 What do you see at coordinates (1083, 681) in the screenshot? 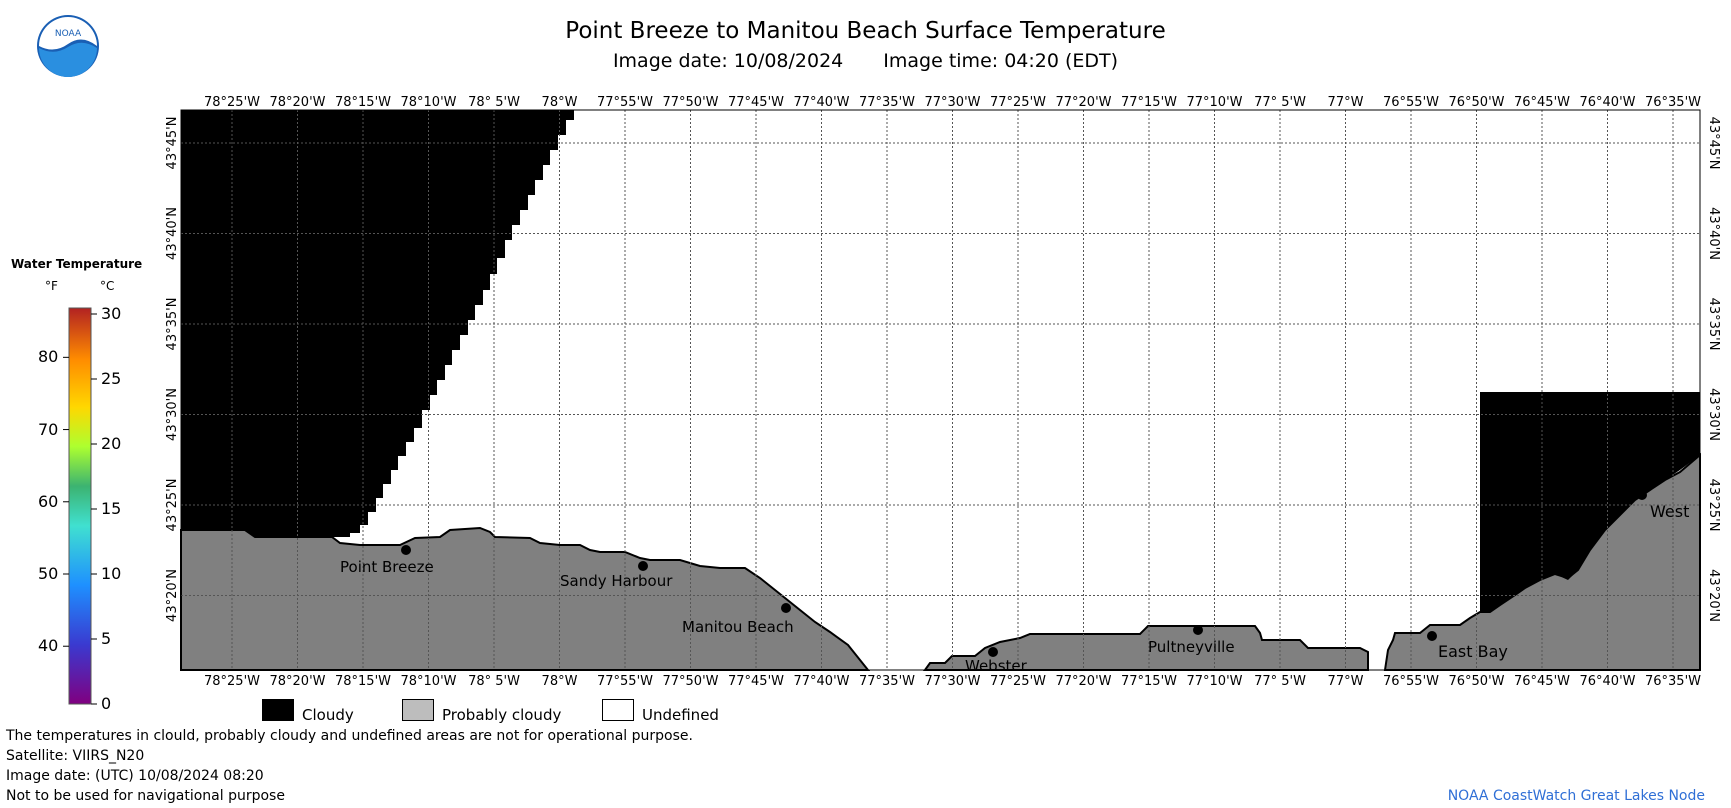
I see `lon-label-bottom: 77°20'W` at bounding box center [1083, 681].